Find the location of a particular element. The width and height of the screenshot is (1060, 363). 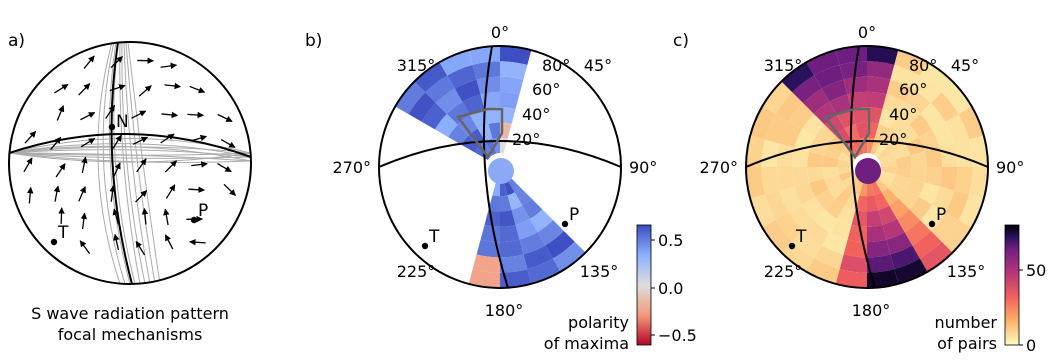

panel-a-vertical-plane is located at coordinates (133, 163).